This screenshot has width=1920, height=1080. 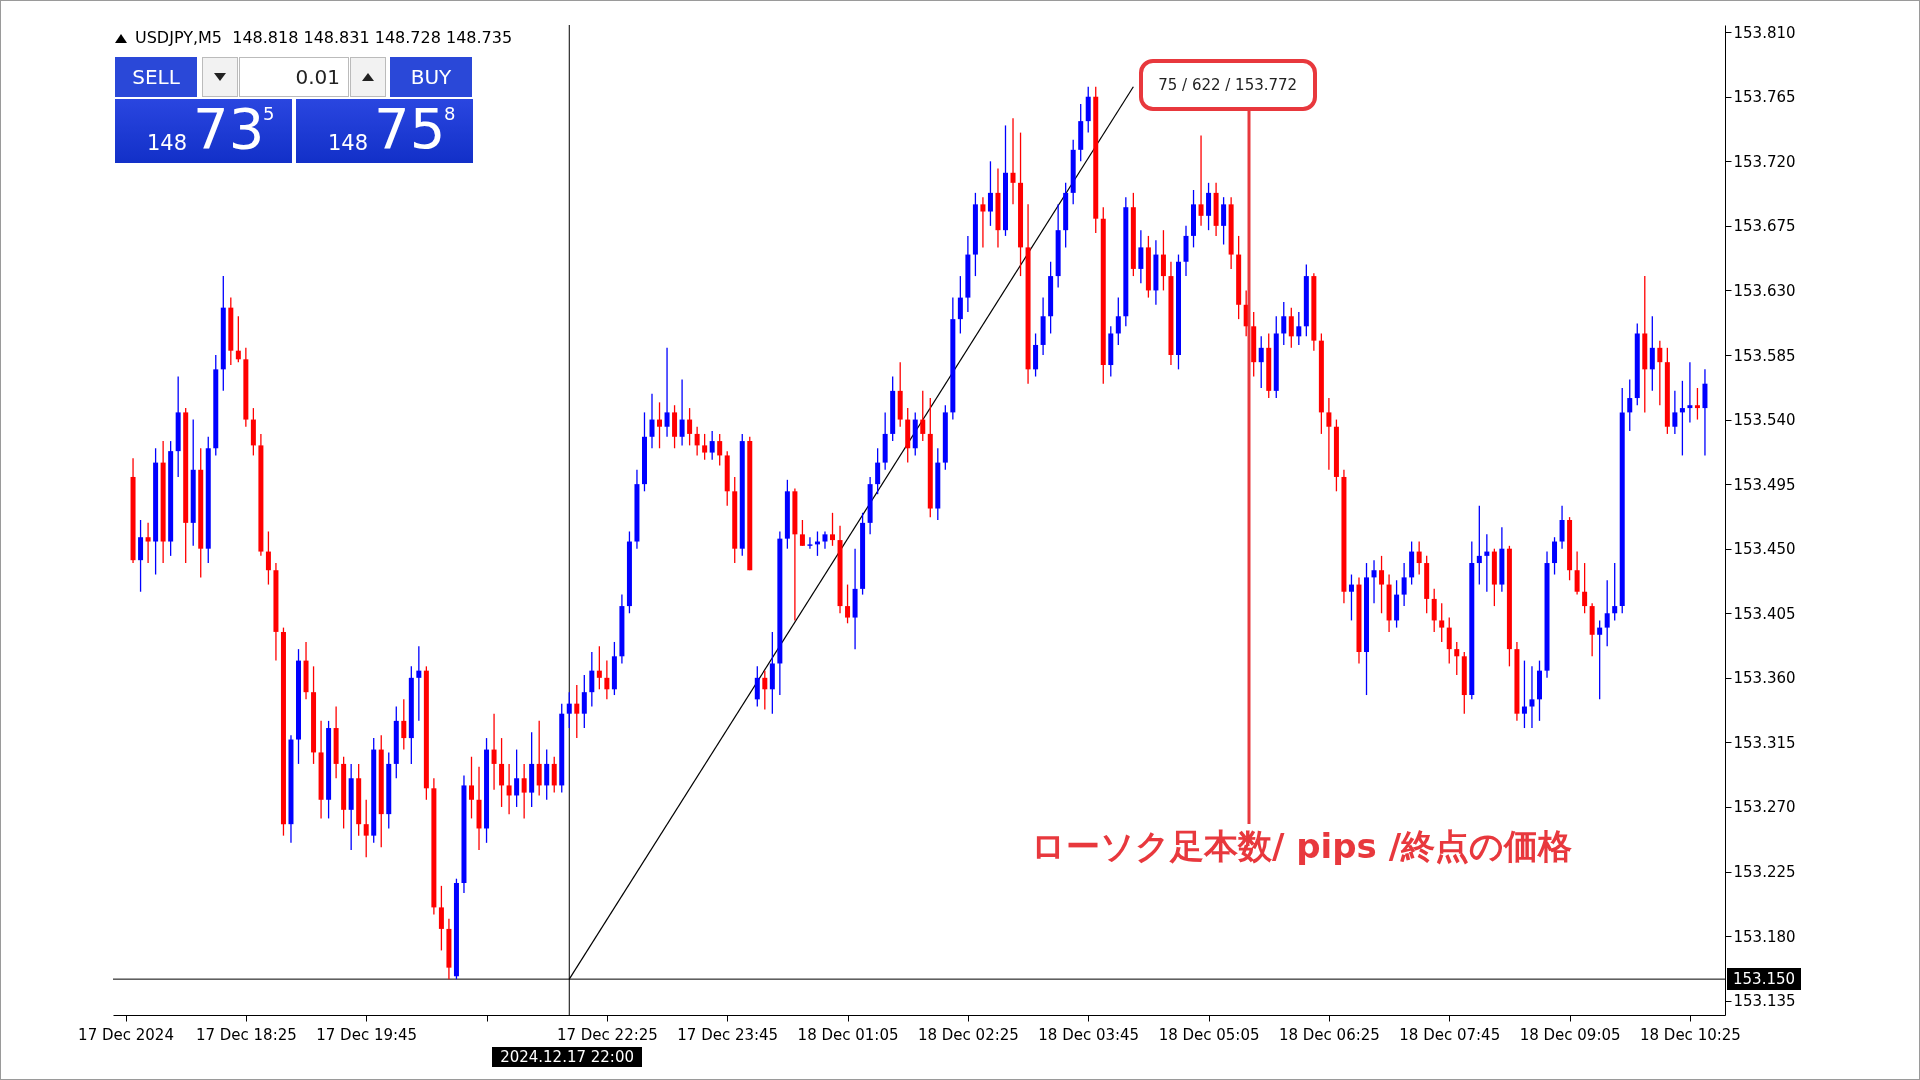 What do you see at coordinates (1764, 807) in the screenshot?
I see `y-tick-label: 153.270` at bounding box center [1764, 807].